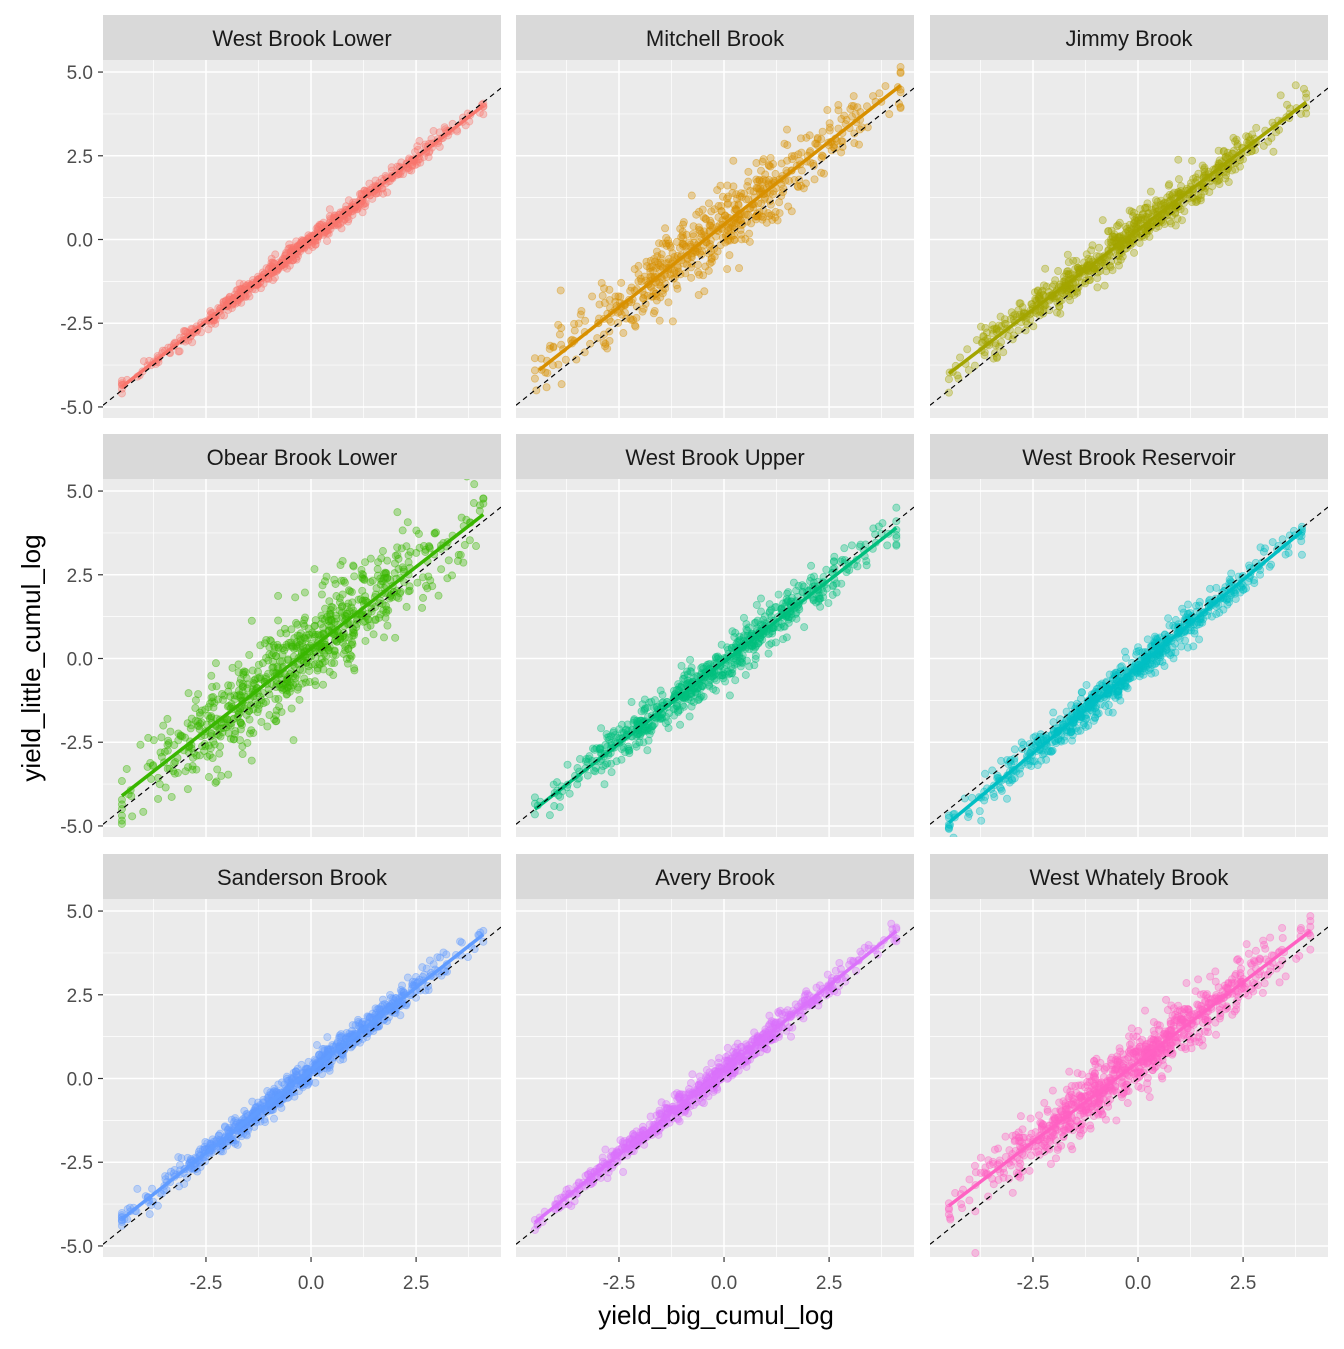  I want to click on facet-title: West Brook Lower, so click(301, 38).